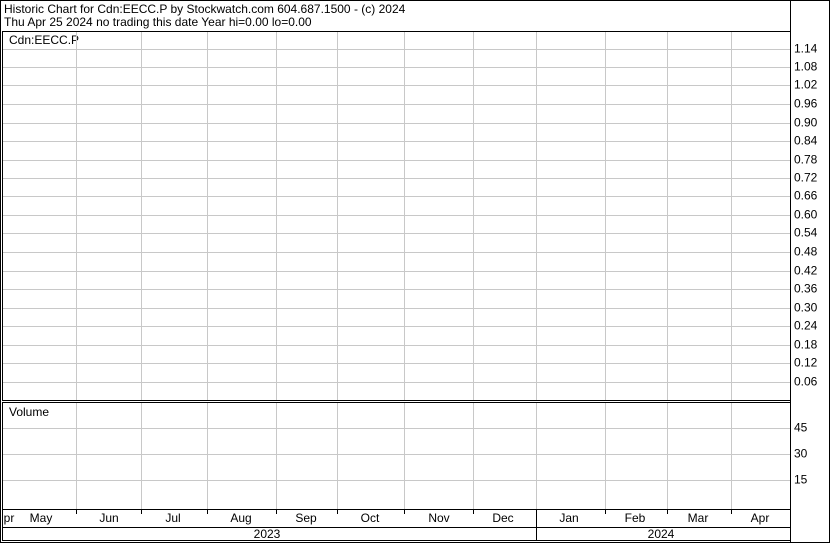  What do you see at coordinates (806, 215) in the screenshot?
I see `y-tick-label: 0.60` at bounding box center [806, 215].